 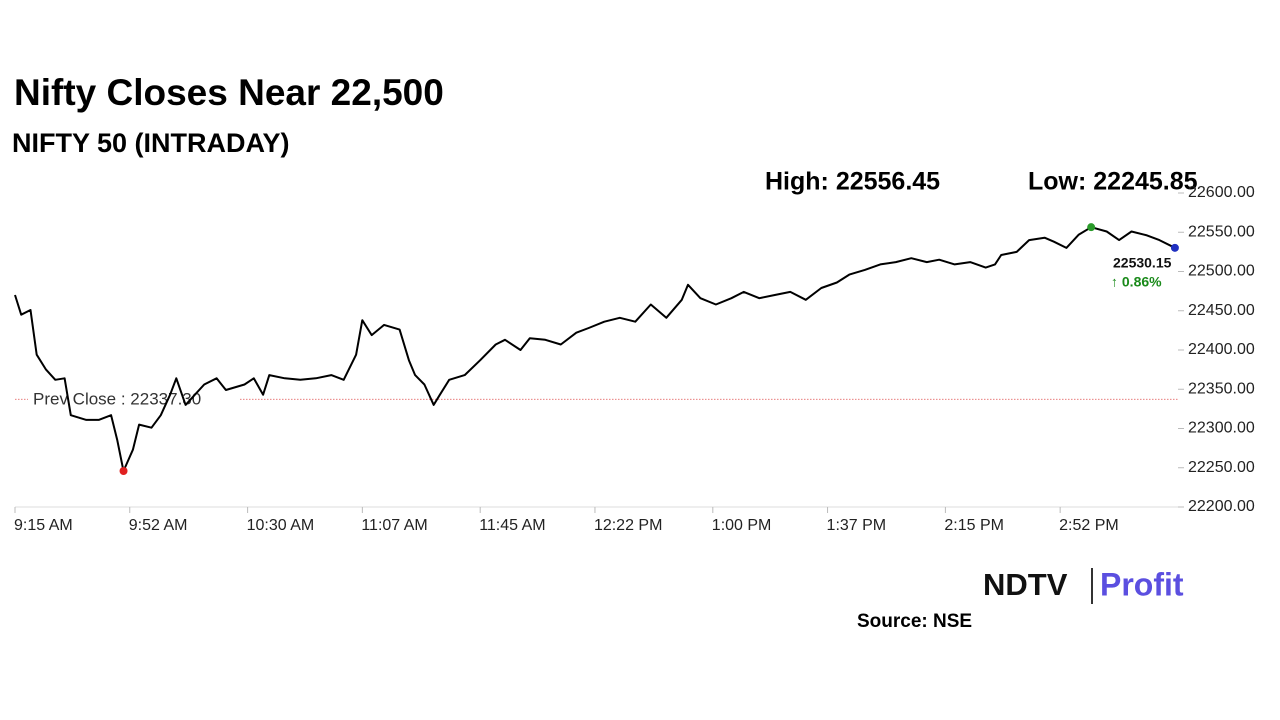 I want to click on last-value: 22530.15, so click(x=1142, y=263).